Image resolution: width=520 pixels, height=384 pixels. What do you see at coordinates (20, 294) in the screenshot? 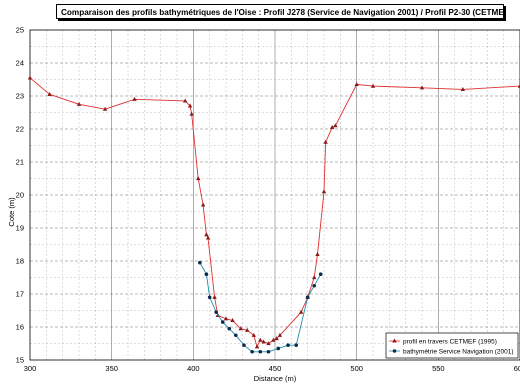
I see `y-tick-label: 17` at bounding box center [20, 294].